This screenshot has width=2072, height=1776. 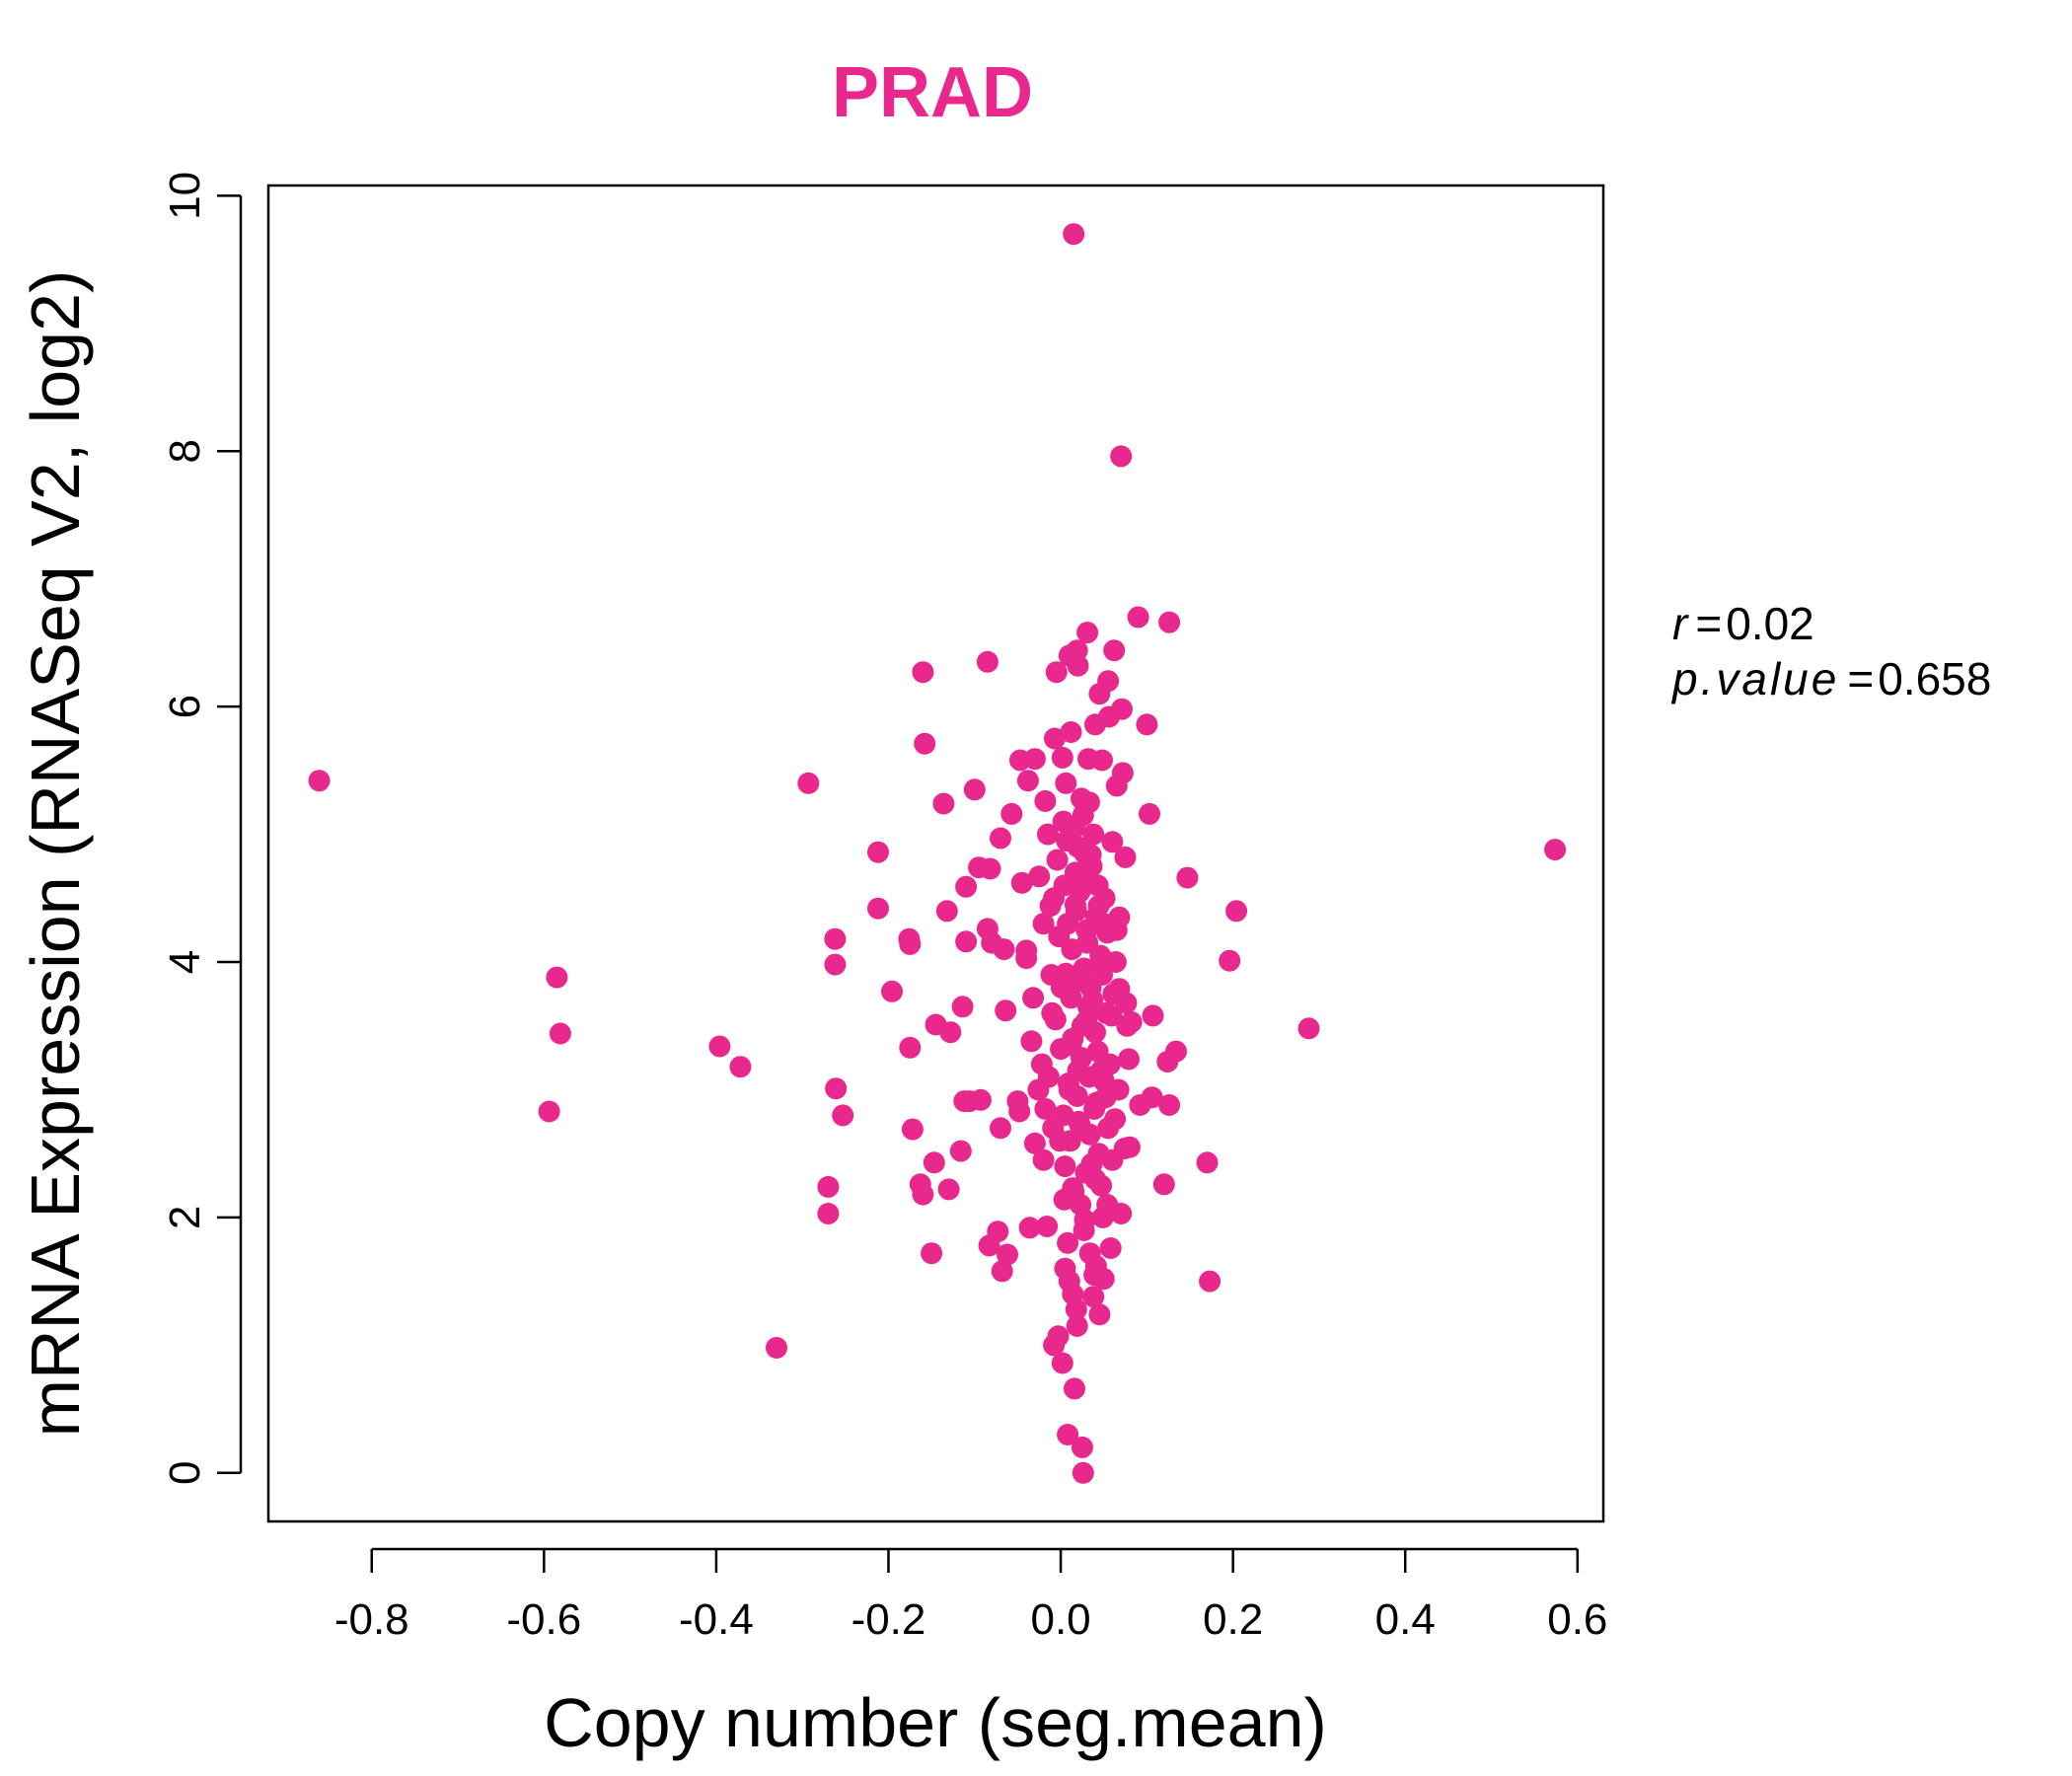 I want to click on p-annotation: p.value =0.658, so click(x=1831, y=679).